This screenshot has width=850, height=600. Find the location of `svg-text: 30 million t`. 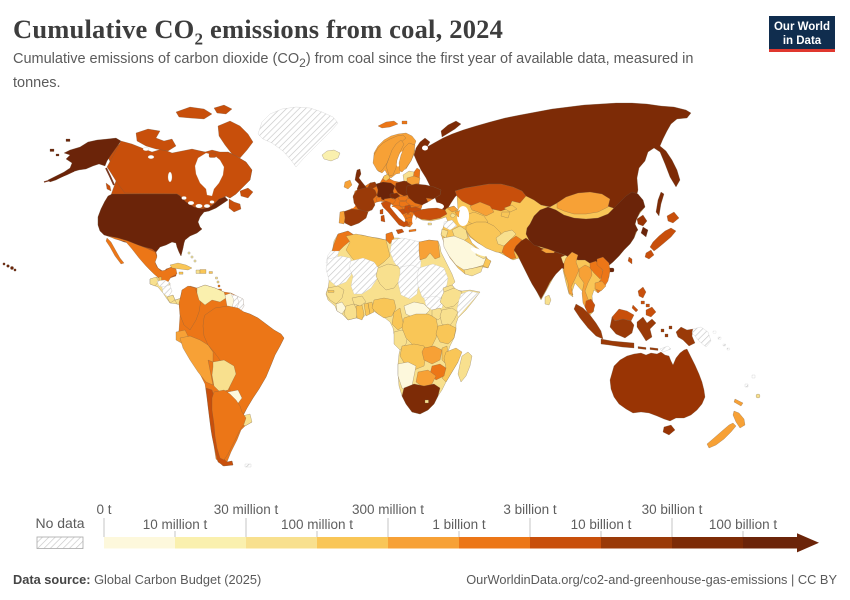

svg-text: 30 million t is located at coordinates (246, 509).